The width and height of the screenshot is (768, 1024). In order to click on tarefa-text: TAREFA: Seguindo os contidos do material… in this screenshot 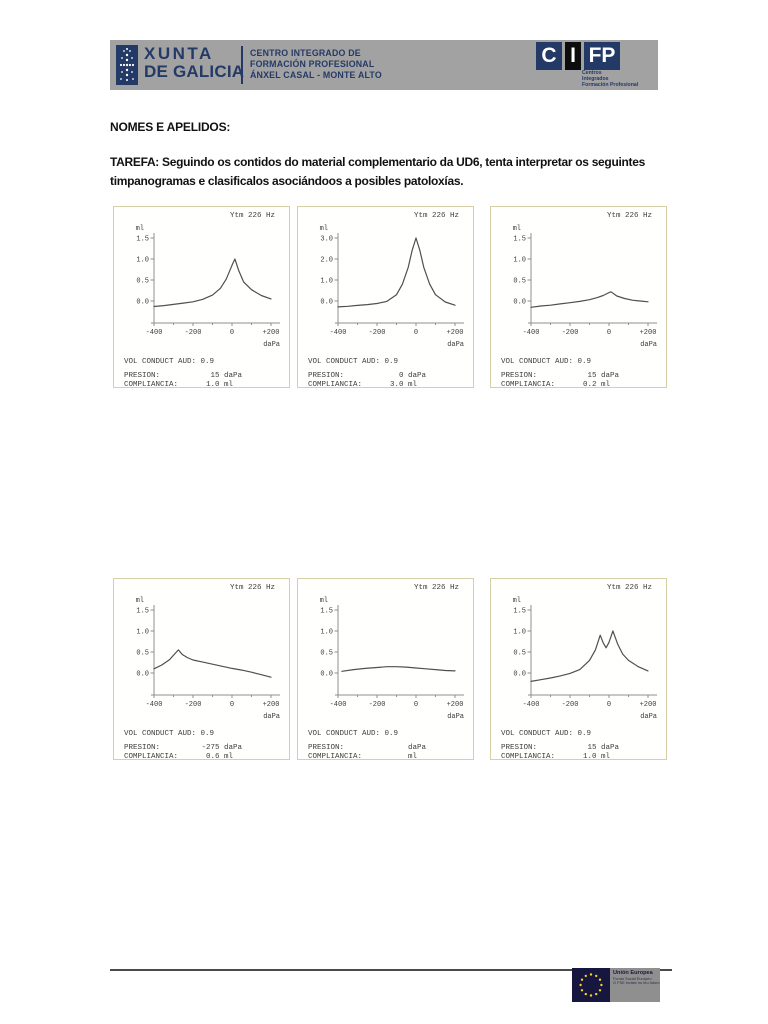, I will do `click(378, 171)`.